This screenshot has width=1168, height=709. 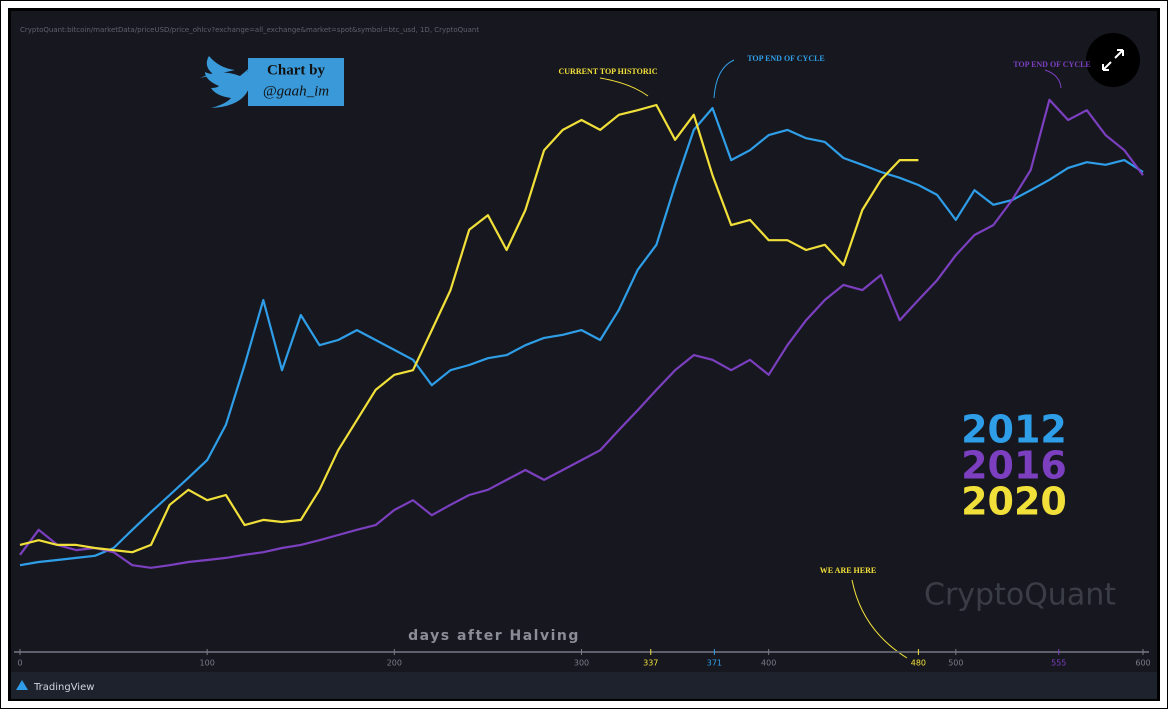 I want to click on legend-entry: 2016, so click(x=1014, y=466).